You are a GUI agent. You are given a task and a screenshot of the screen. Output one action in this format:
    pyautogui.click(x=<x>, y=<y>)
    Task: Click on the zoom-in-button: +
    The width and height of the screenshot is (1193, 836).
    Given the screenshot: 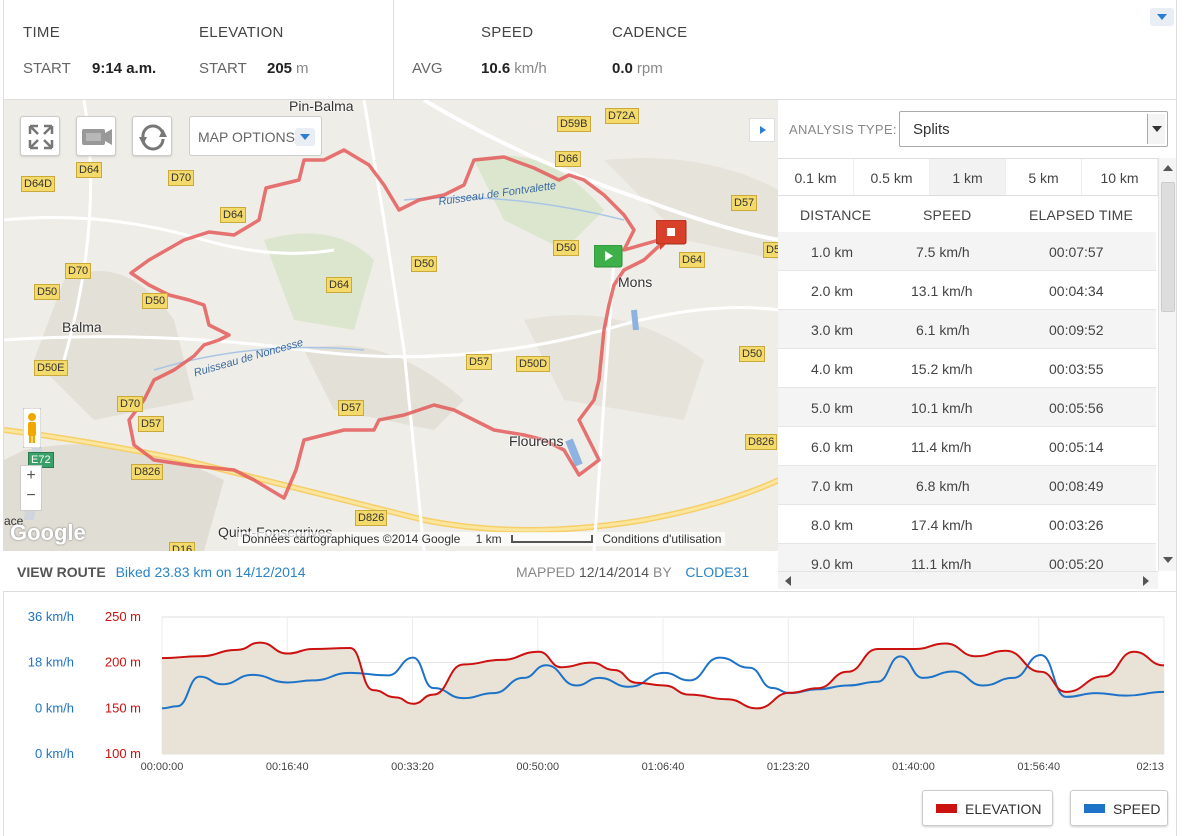 What is the action you would take?
    pyautogui.click(x=31, y=475)
    